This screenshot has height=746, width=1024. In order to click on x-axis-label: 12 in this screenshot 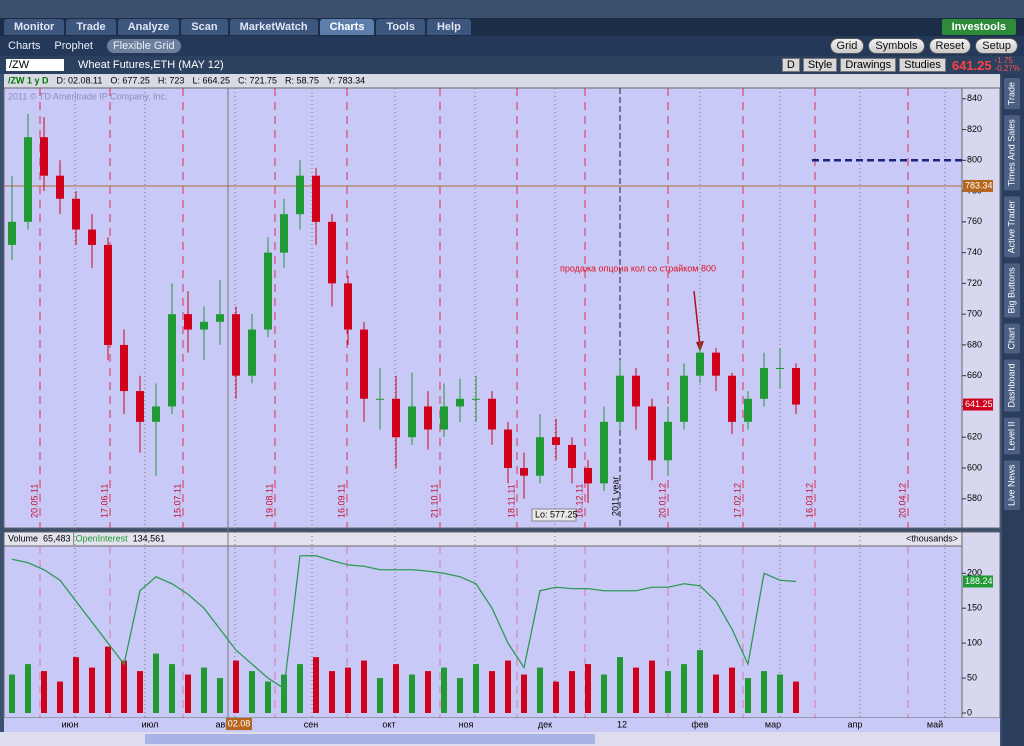, I will do `click(622, 724)`.